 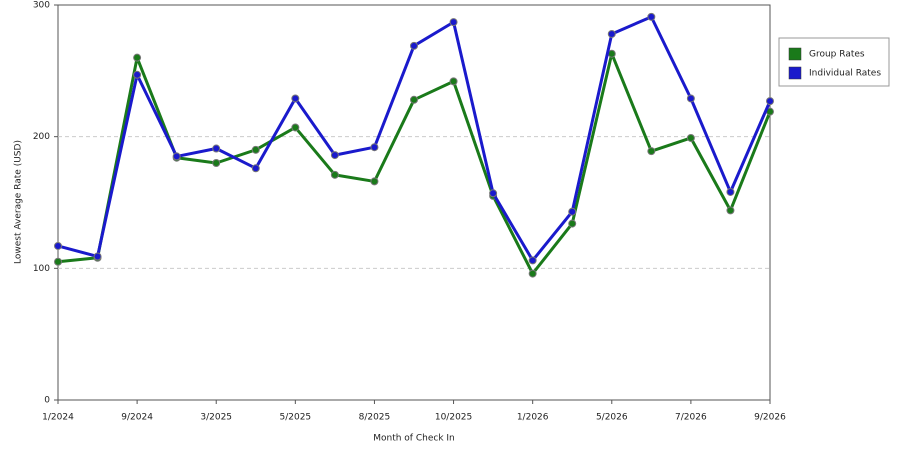 What do you see at coordinates (41, 137) in the screenshot?
I see `y-tick-label: 200` at bounding box center [41, 137].